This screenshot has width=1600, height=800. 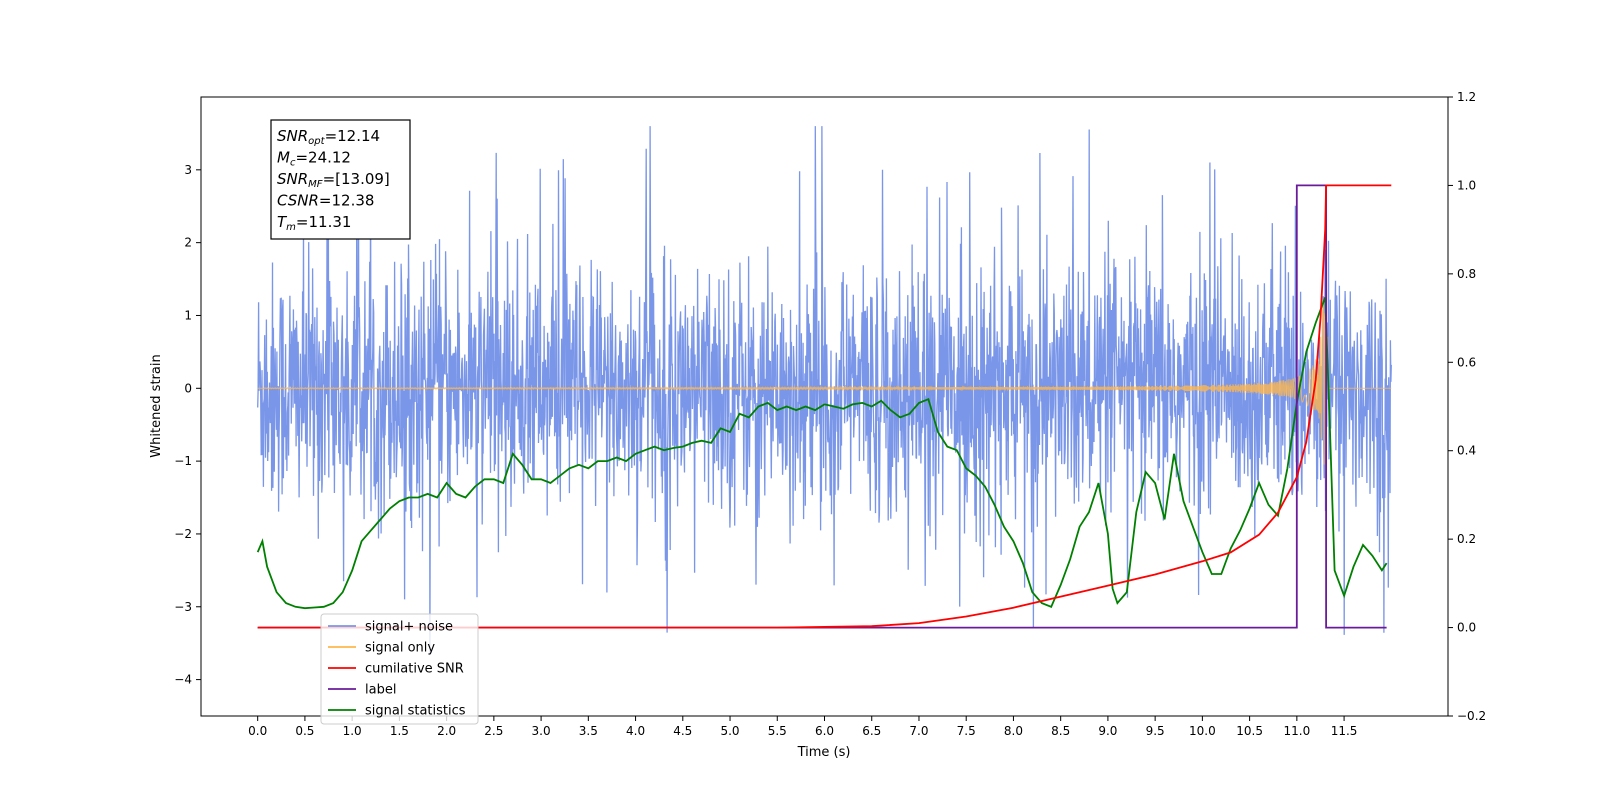 I want to click on legend-frame, so click(x=399, y=669).